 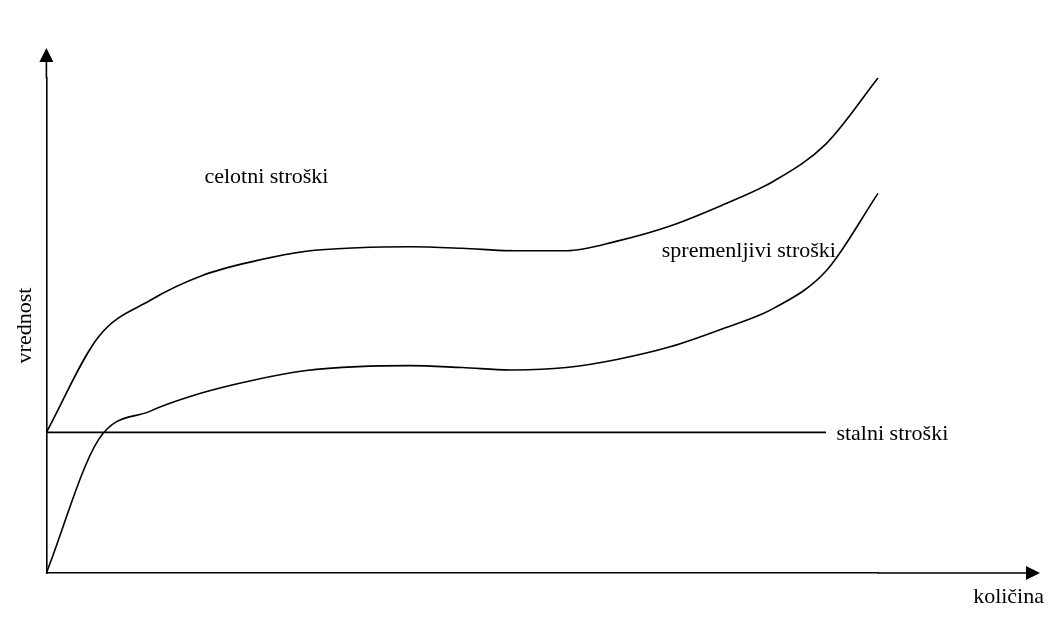 I want to click on text: celotni stroški, so click(x=266, y=175).